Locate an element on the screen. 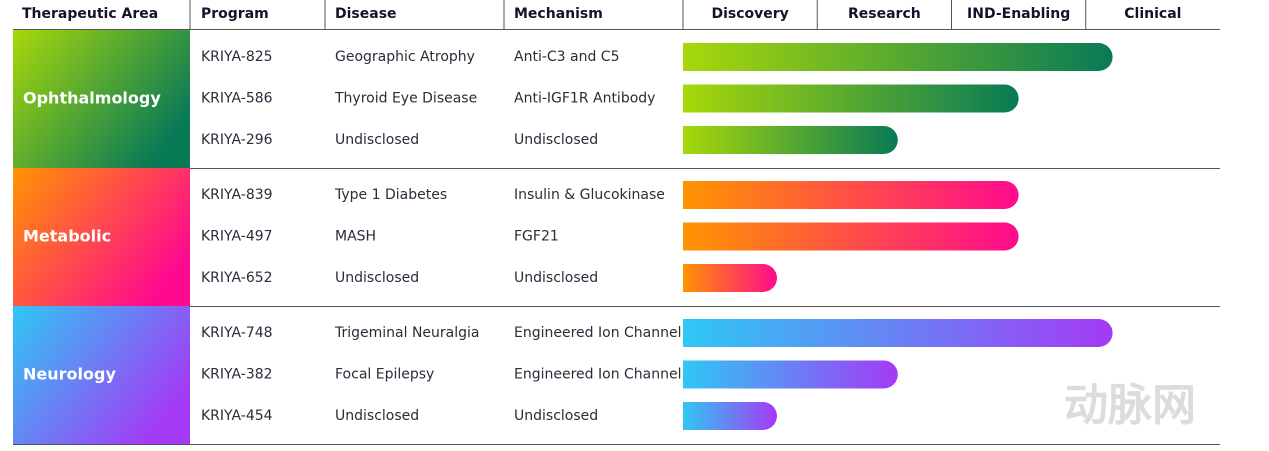 The image size is (1269, 451). mechanism: Anti-IGF1R Antibody is located at coordinates (584, 99).